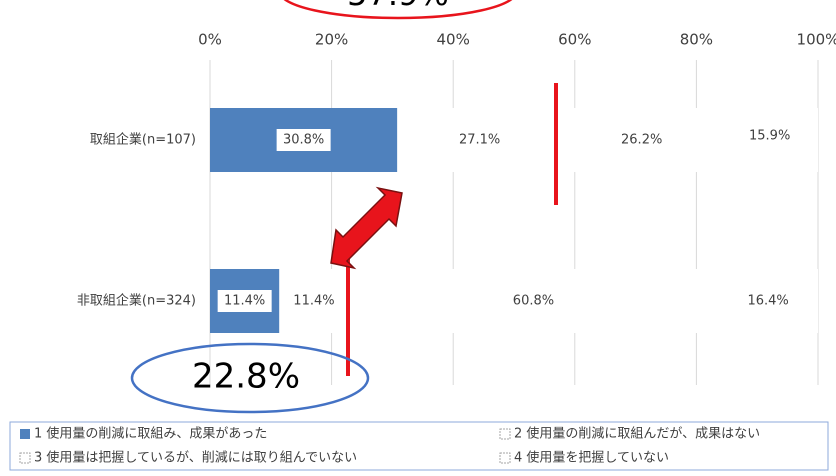 The width and height of the screenshot is (836, 476). What do you see at coordinates (816, 40) in the screenshot?
I see `x-tick-label: 100%` at bounding box center [816, 40].